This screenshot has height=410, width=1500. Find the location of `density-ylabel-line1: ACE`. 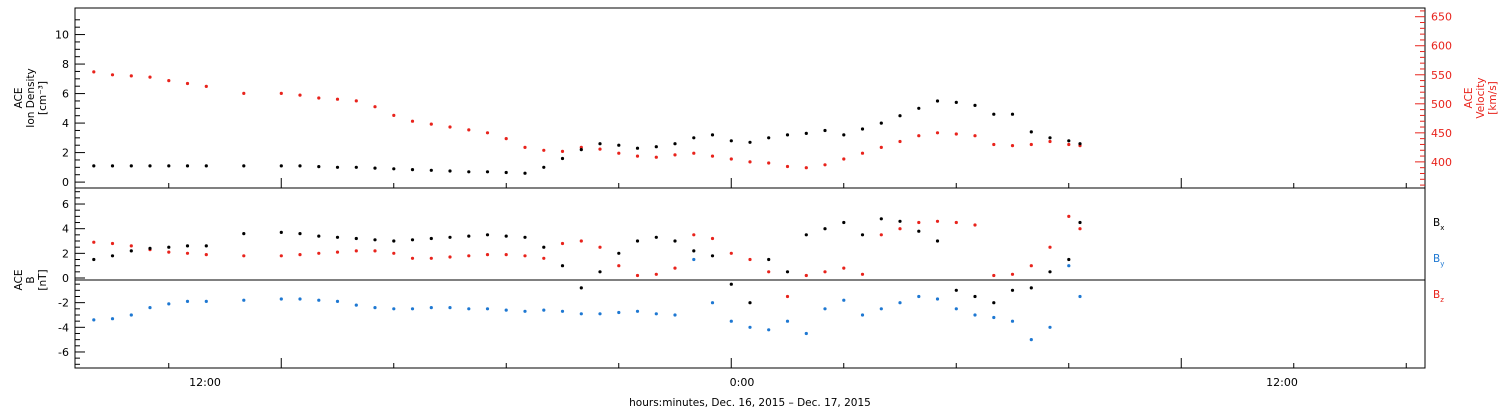

density-ylabel-line1: ACE is located at coordinates (19, 98).